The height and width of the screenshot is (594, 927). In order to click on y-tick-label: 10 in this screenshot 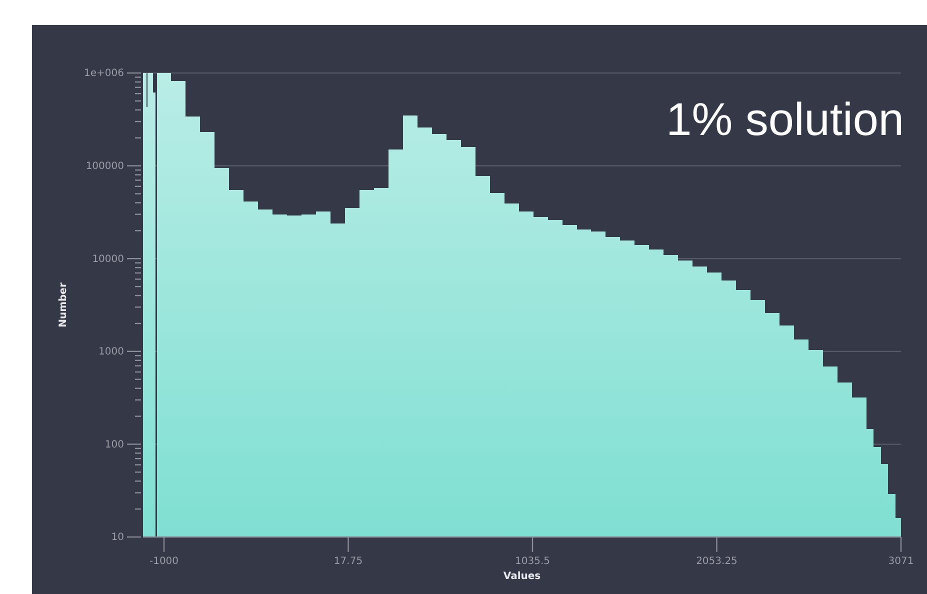, I will do `click(117, 538)`.